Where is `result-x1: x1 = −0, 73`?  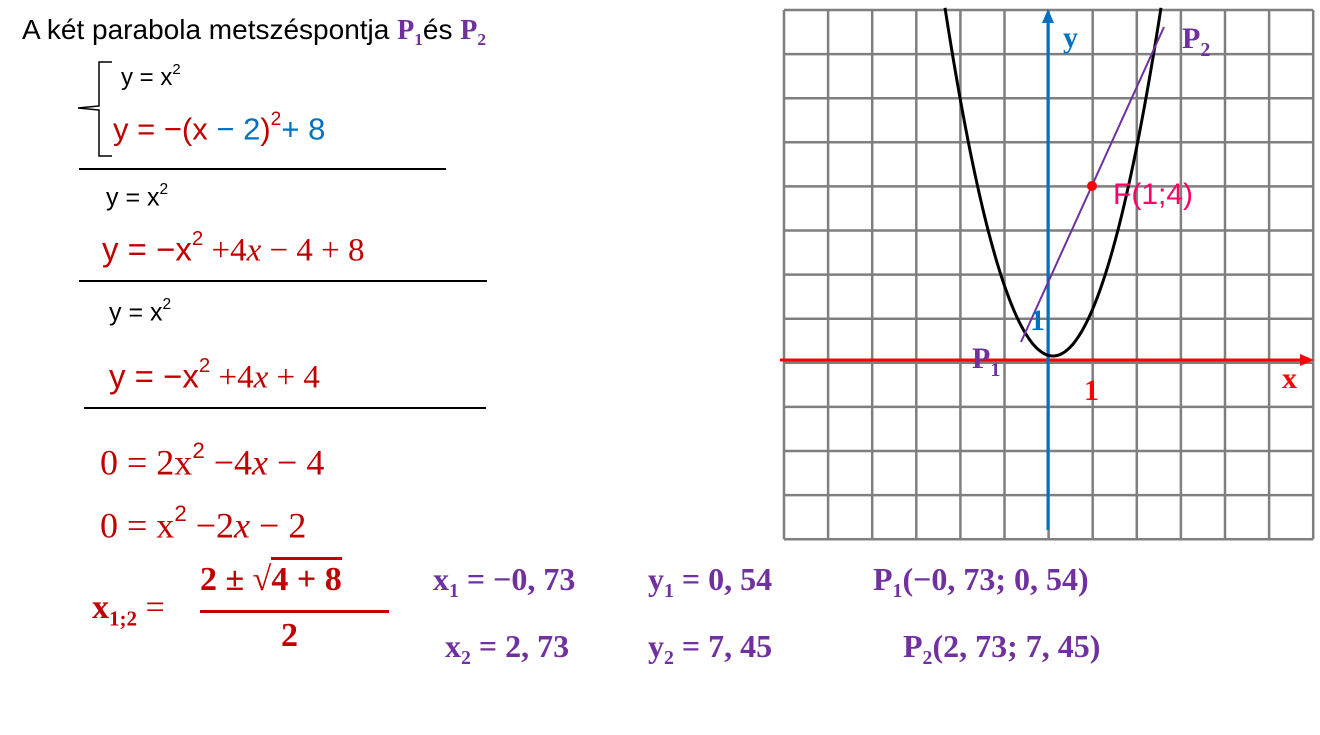 result-x1: x1 = −0, 73 is located at coordinates (504, 582).